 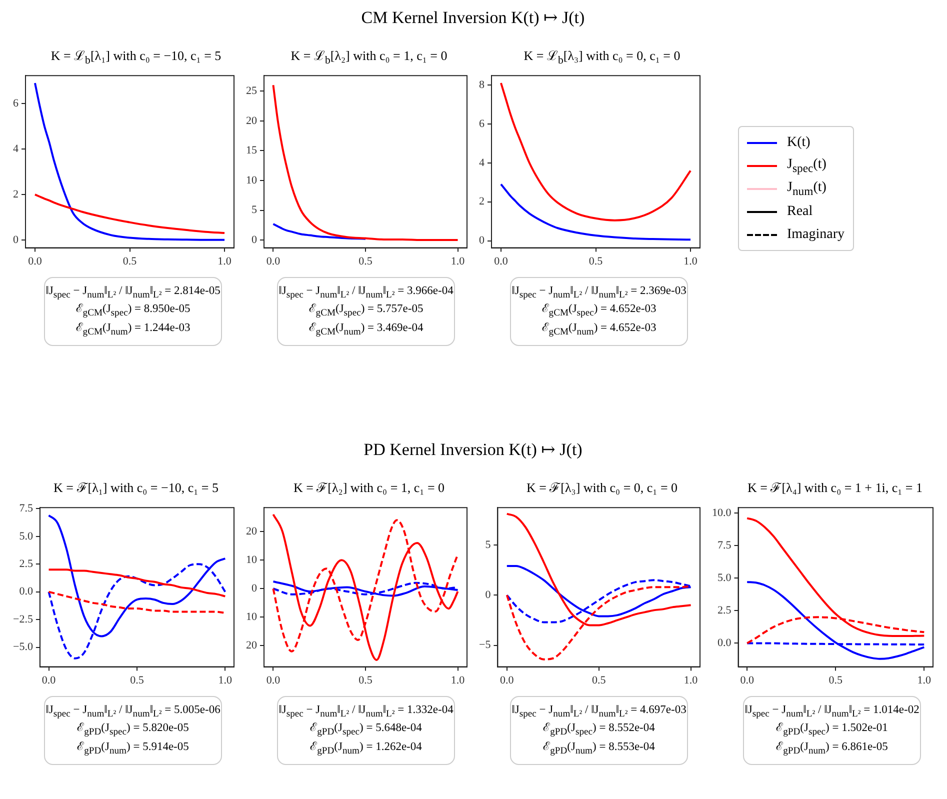 I want to click on legend-label: J$_{spec}$(t), so click(x=806, y=165).